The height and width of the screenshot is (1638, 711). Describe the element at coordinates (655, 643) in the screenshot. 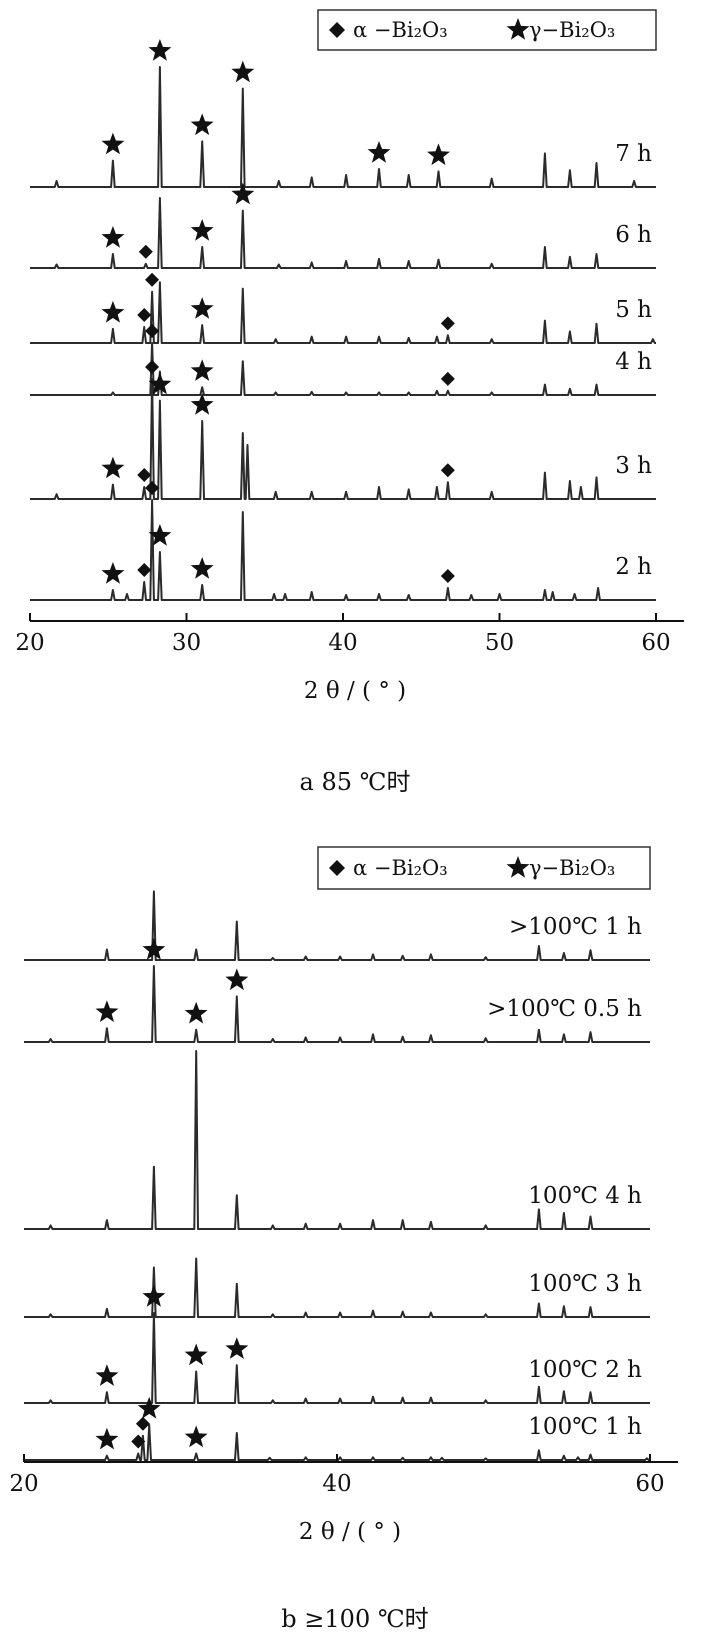

I see `x-tick-label: 60` at that location.